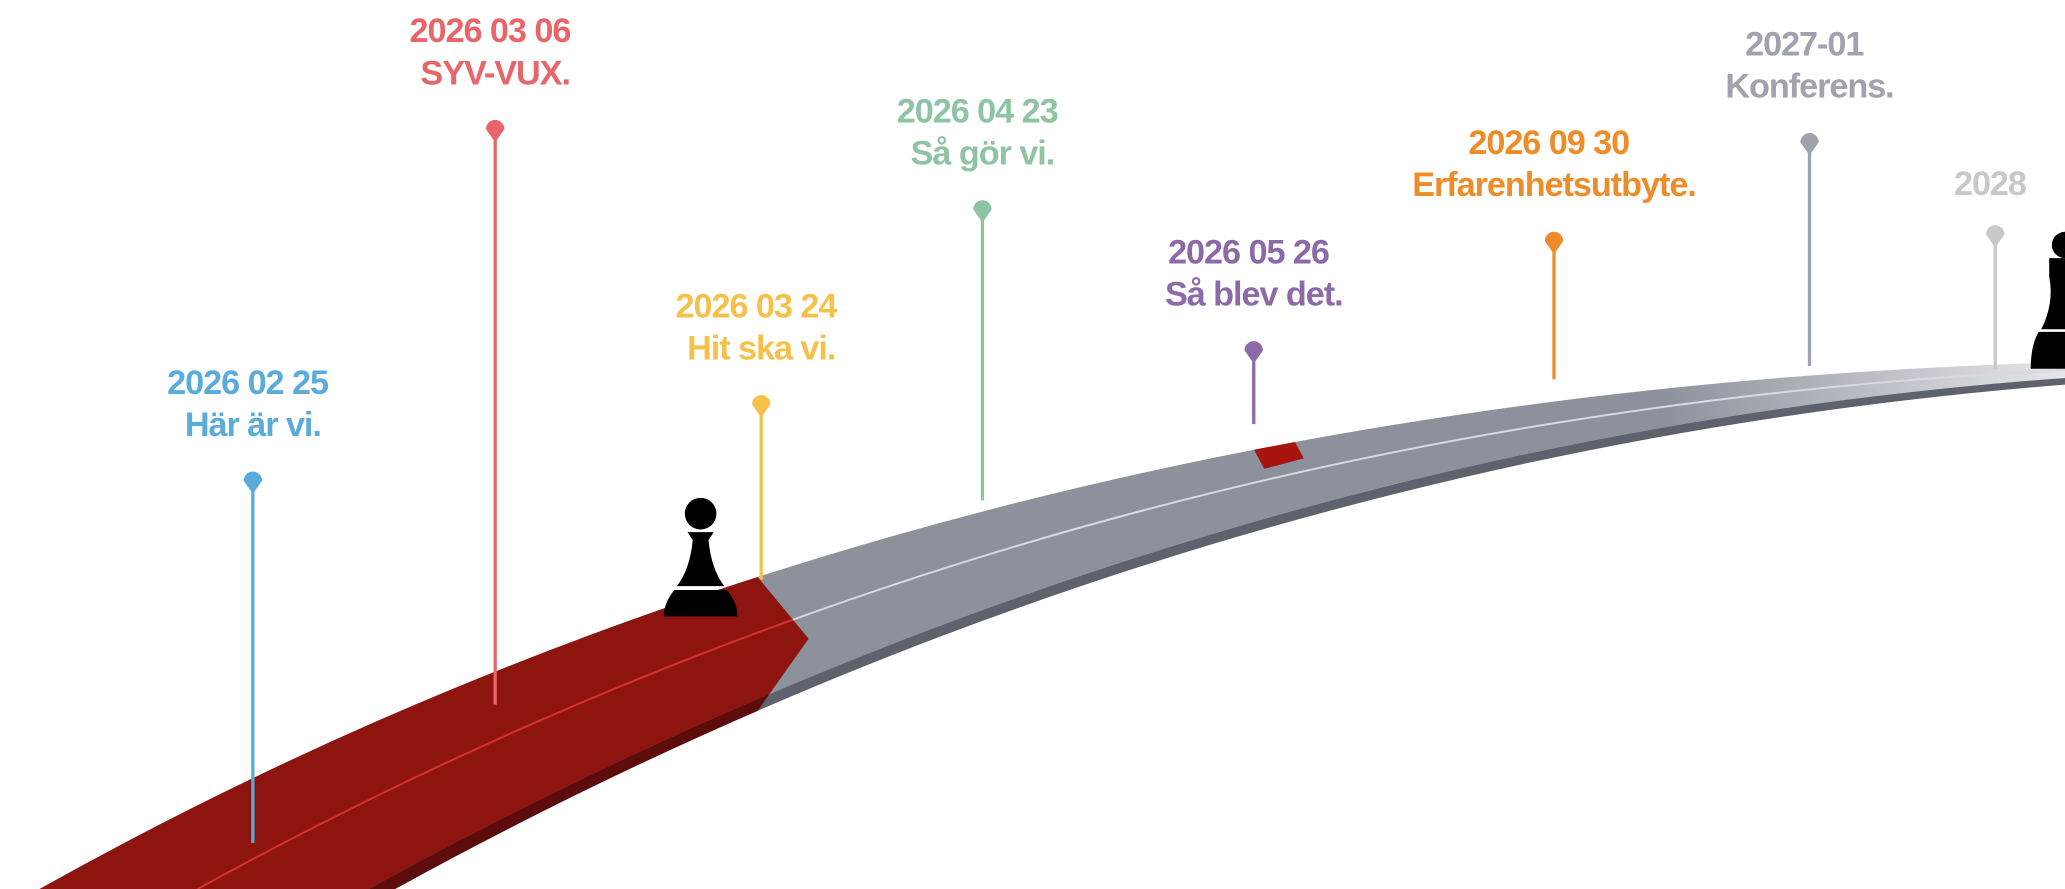  Describe the element at coordinates (1254, 295) in the screenshot. I see `milestone-label: Så blev det.` at that location.